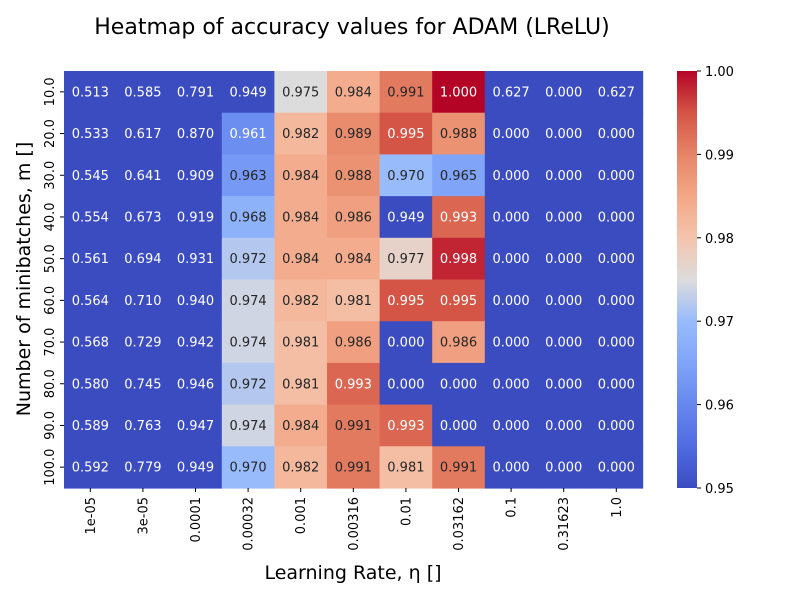 Image resolution: width=800 pixels, height=600 pixels. What do you see at coordinates (24, 279) in the screenshot?
I see `y-axis-label: Number of minibatches, m []` at bounding box center [24, 279].